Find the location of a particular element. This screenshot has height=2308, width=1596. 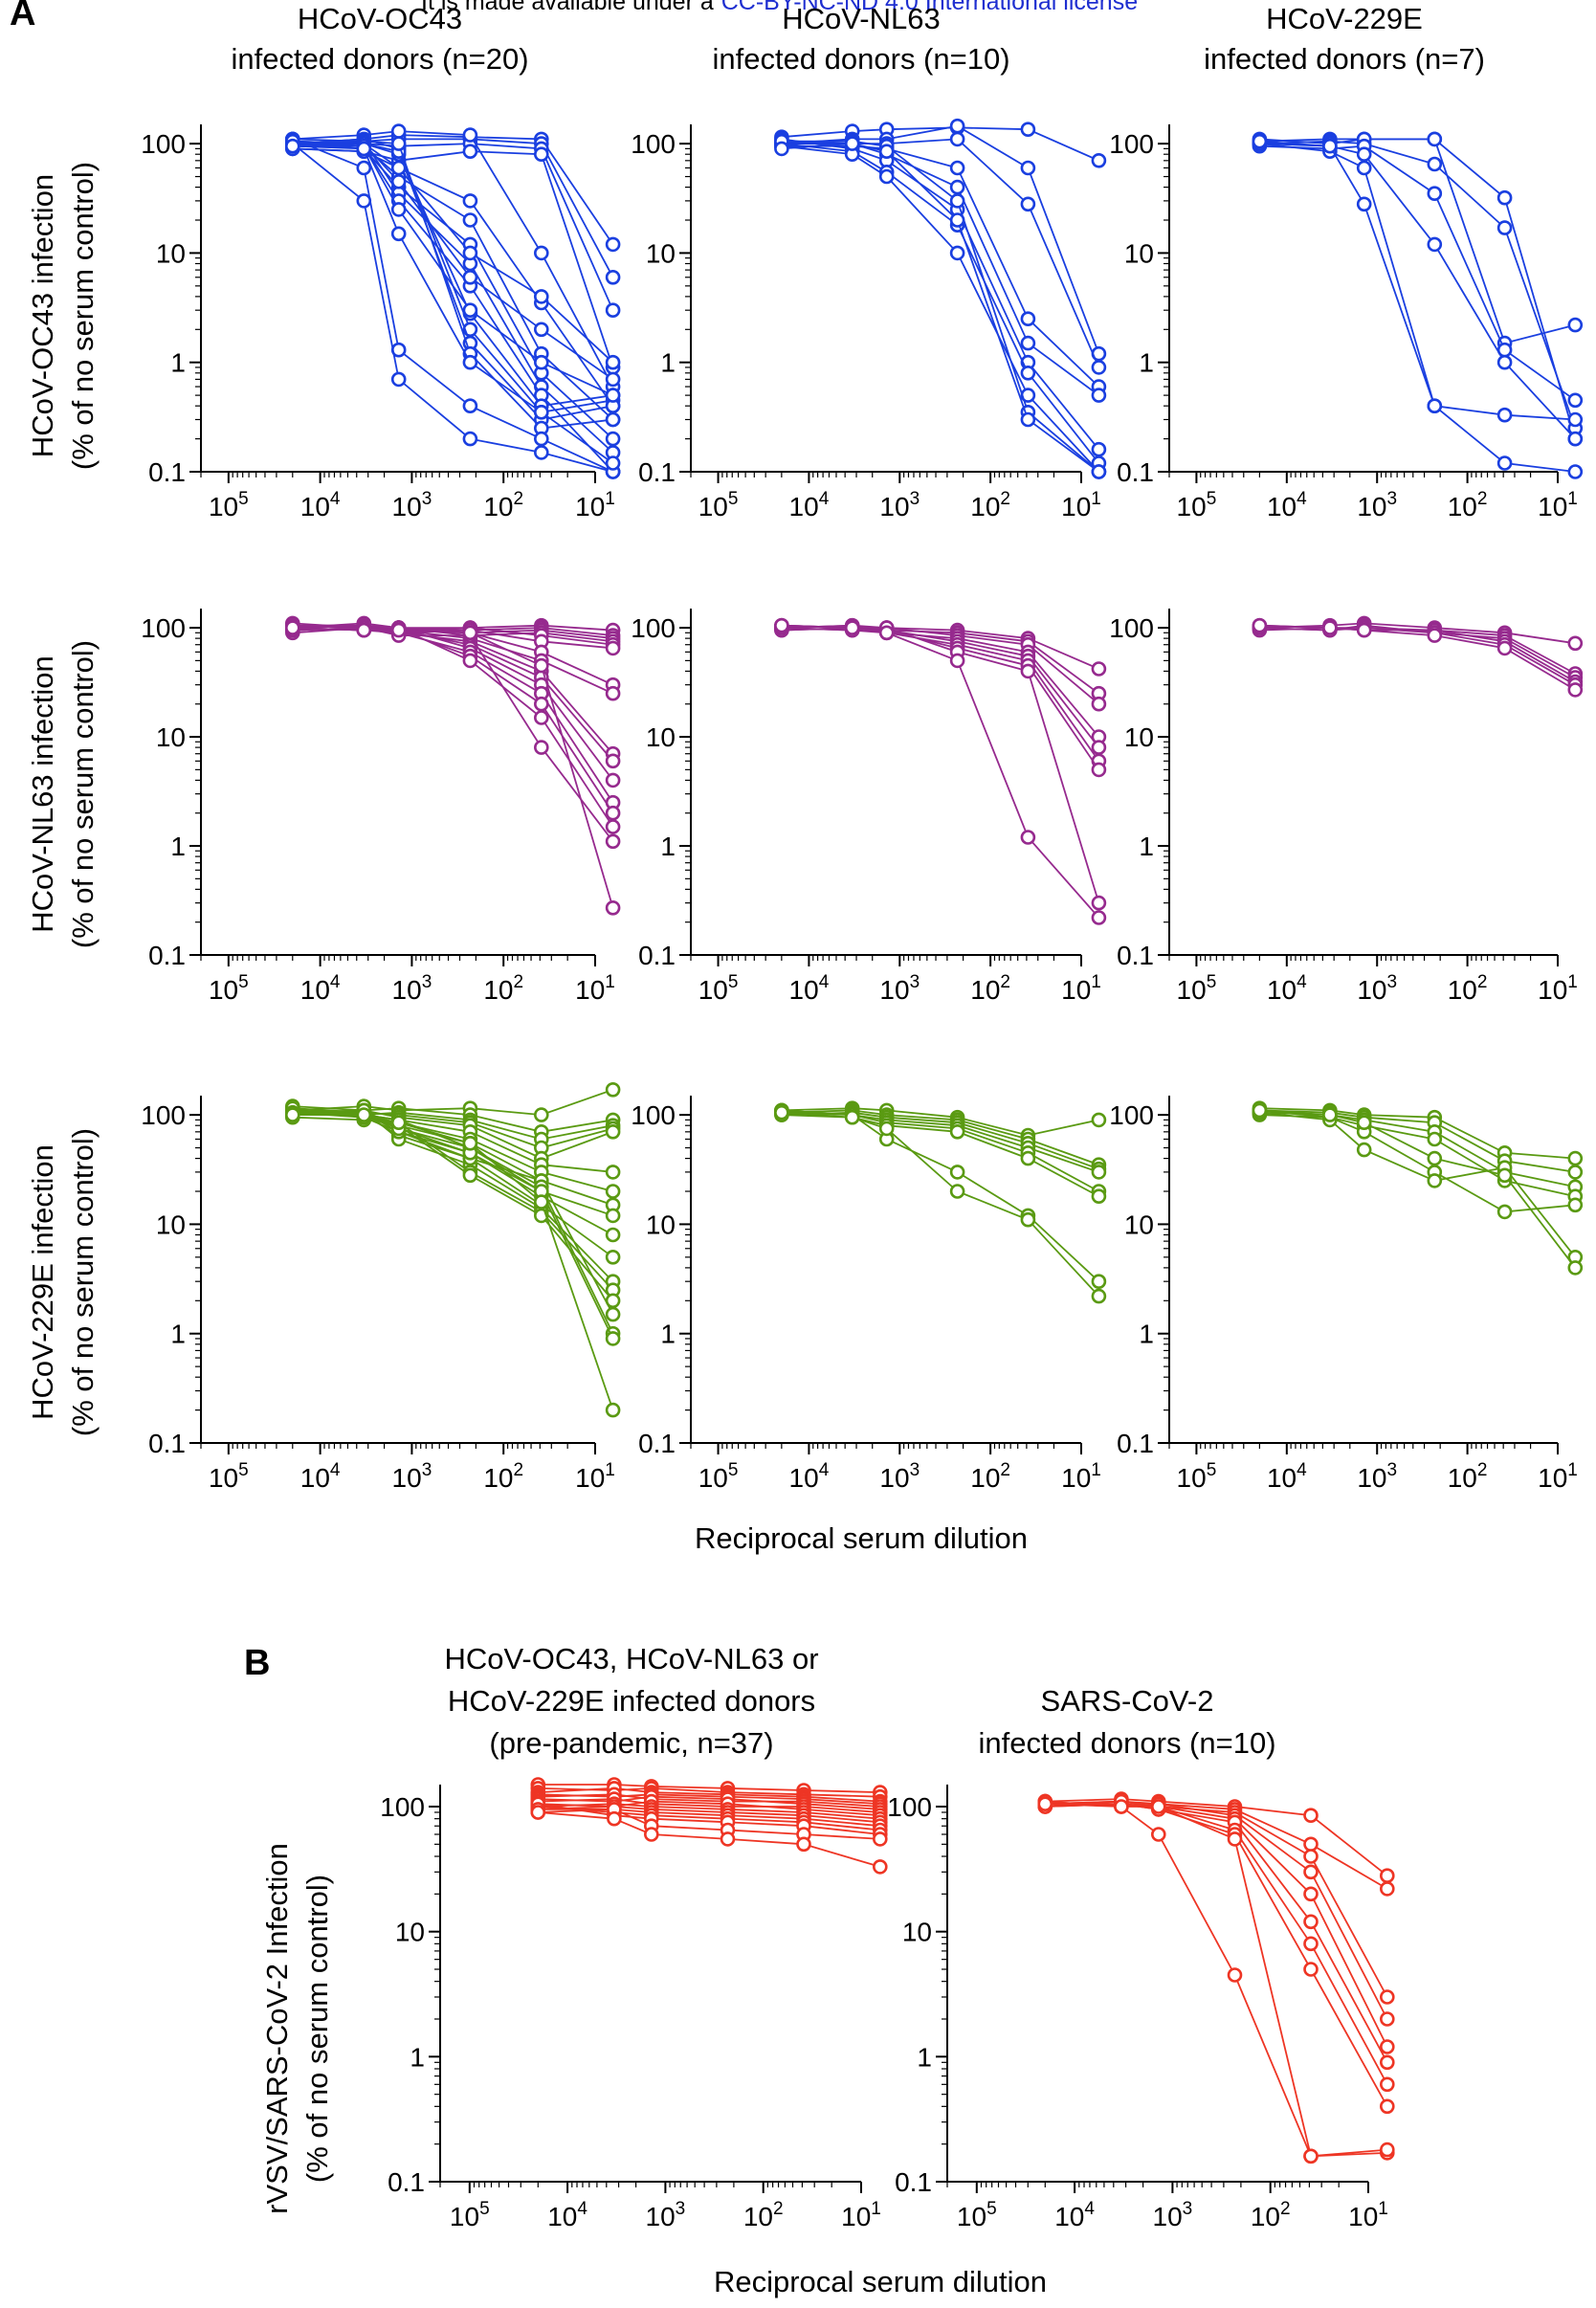

x-tick-label: 10³ is located at coordinates (900, 988).